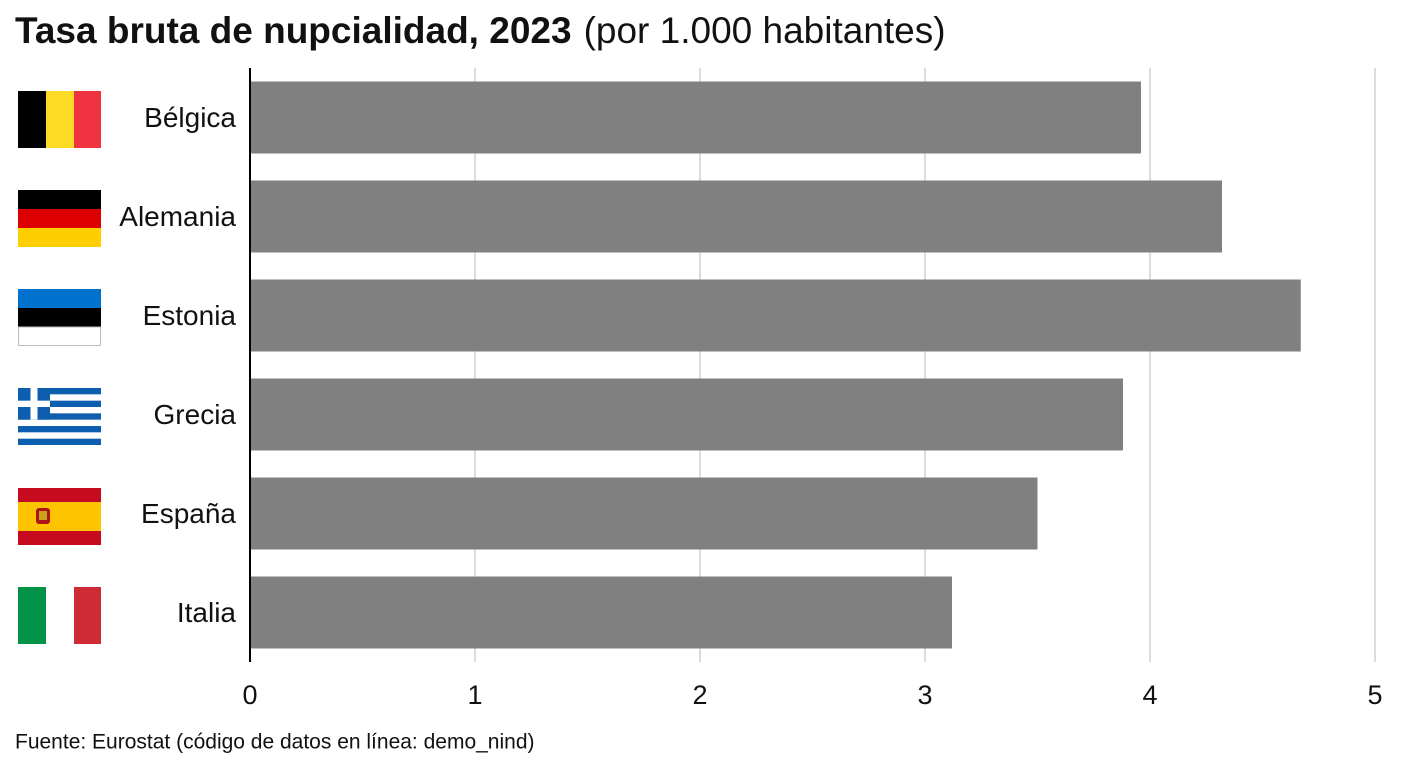  Describe the element at coordinates (1149, 695) in the screenshot. I see `x-tick-label: 4` at that location.